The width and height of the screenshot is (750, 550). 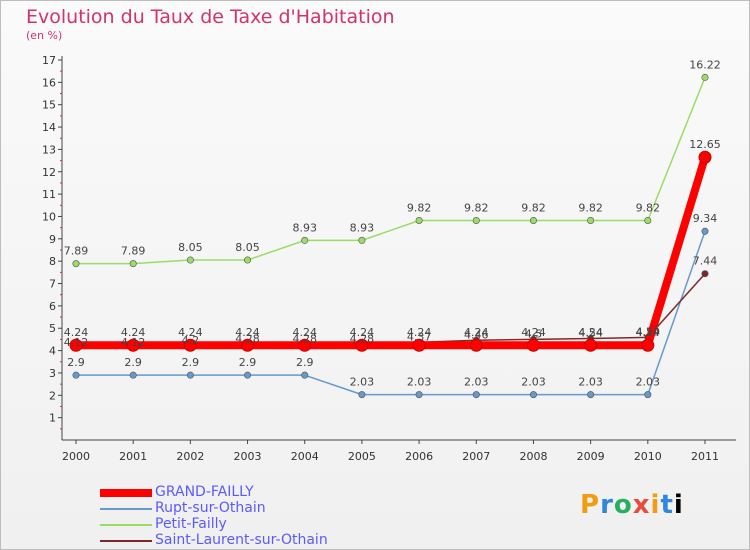 I want to click on data-label: 4.37, so click(x=419, y=336).